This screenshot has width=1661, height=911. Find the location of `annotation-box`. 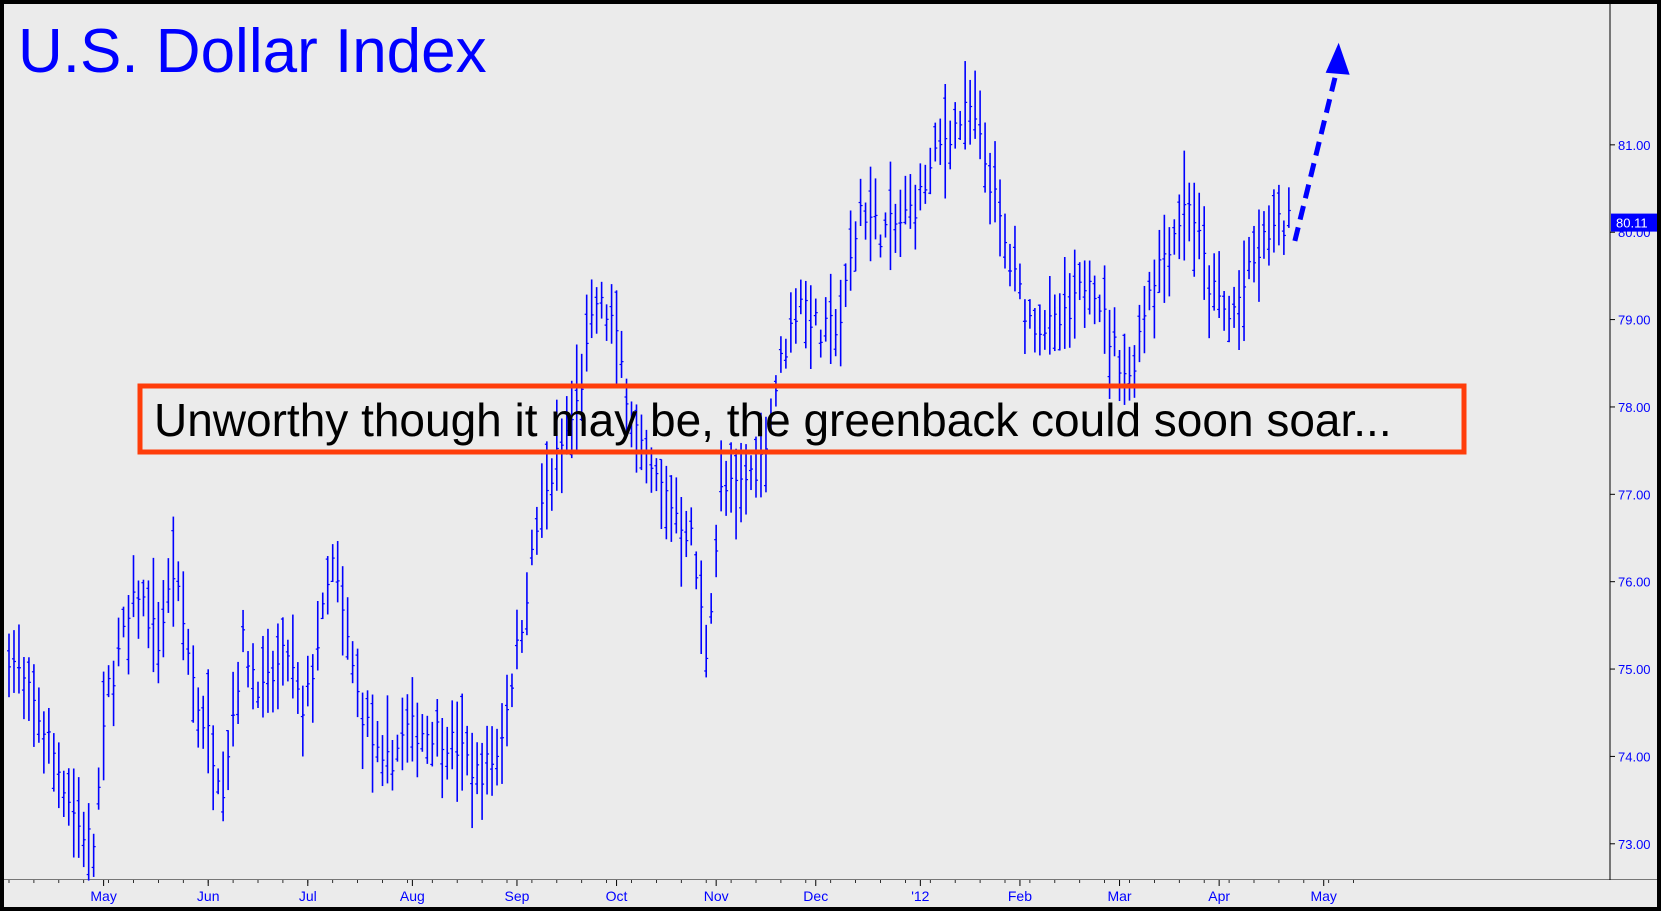

annotation-box is located at coordinates (802, 419).